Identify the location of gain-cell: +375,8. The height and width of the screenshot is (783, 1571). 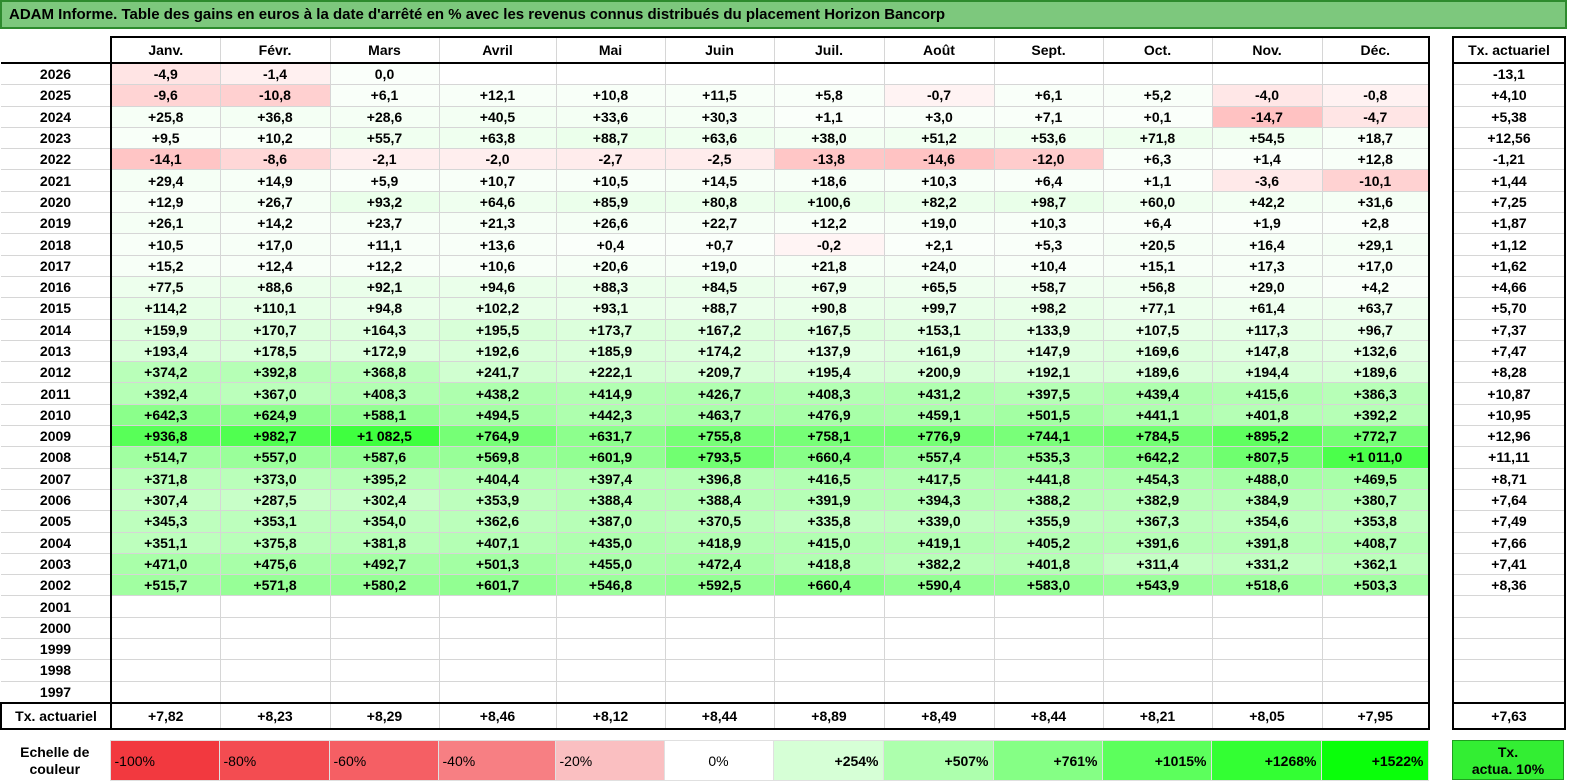
(275, 542).